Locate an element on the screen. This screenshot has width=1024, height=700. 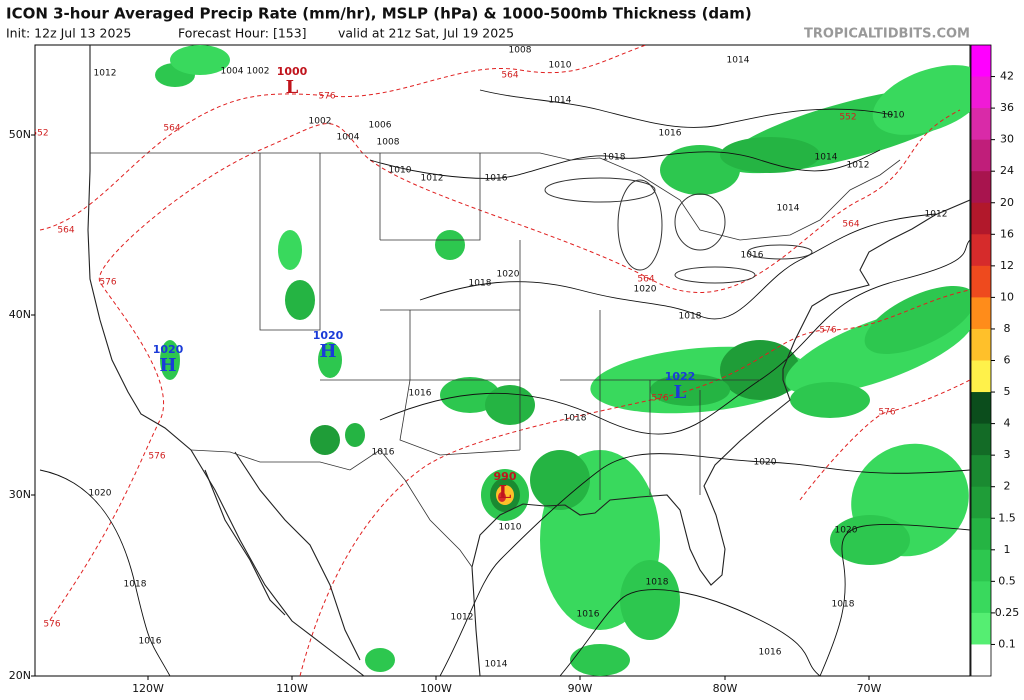
longitude-label: 100W is located at coordinates (436, 688).